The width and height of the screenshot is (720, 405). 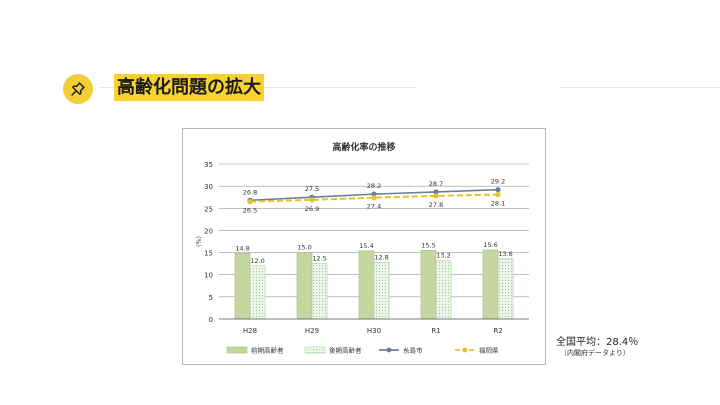 I want to click on data-label: 12.0, so click(x=257, y=261).